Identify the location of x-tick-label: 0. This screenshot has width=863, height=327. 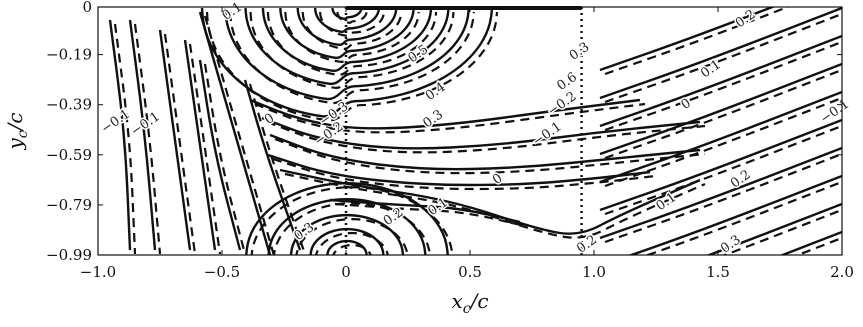
(346, 272).